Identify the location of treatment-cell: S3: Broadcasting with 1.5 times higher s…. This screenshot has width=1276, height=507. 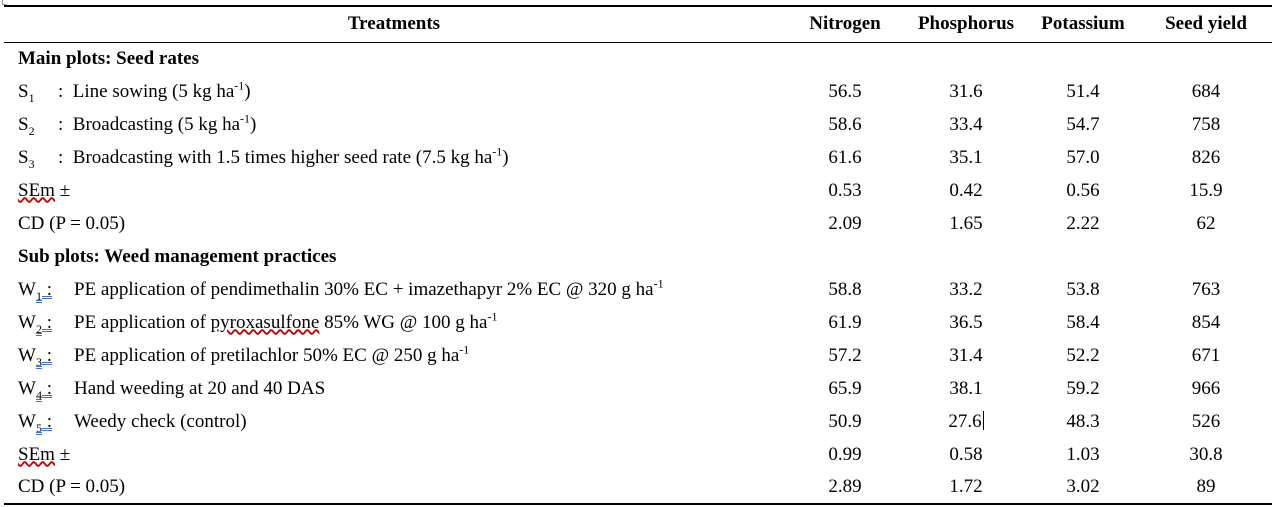
(263, 157).